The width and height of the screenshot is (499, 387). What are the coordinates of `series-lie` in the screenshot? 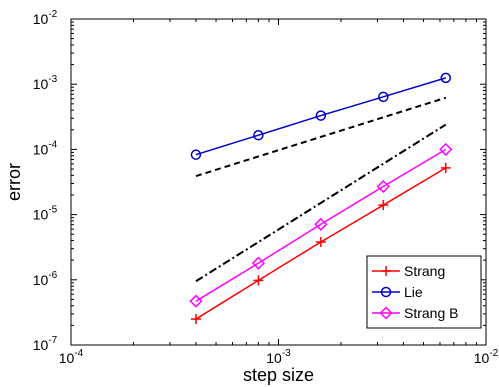 It's located at (321, 116).